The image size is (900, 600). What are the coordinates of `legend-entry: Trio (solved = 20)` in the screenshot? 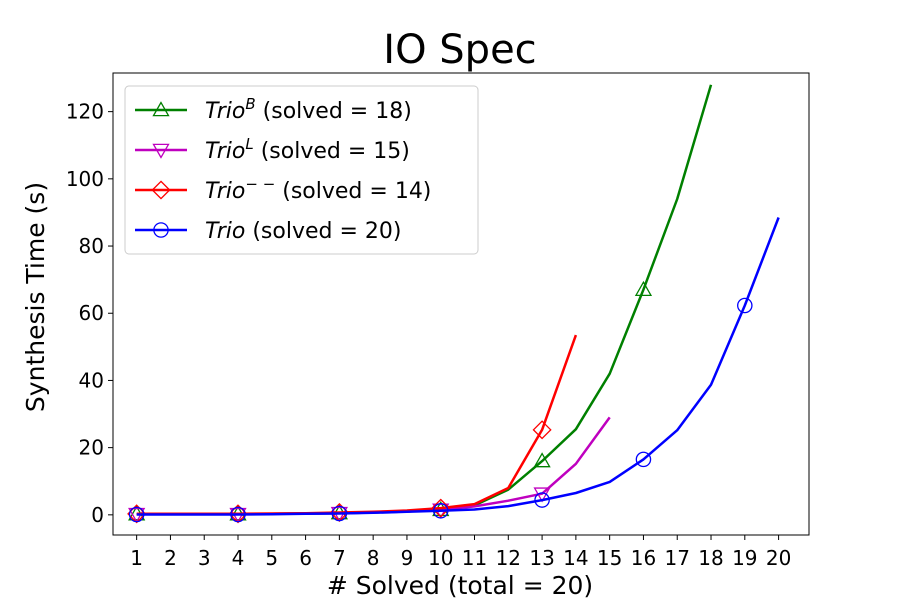 It's located at (268, 231).